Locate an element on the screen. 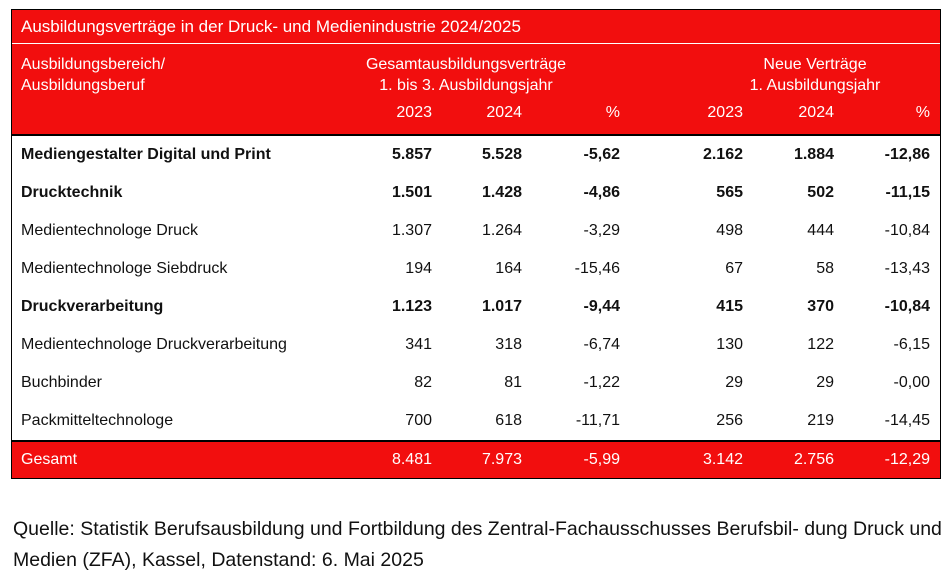 The height and width of the screenshot is (586, 950). row-label: Packmitteltechnologe is located at coordinates (97, 420).